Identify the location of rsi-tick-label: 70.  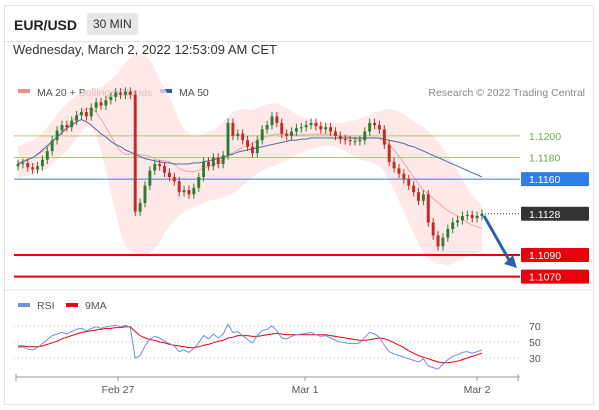
(535, 327).